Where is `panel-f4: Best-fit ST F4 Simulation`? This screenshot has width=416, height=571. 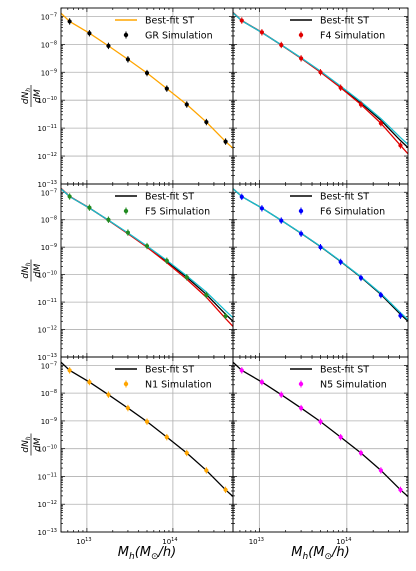
panel-f4: Best-fit ST F4 Simulation is located at coordinates (320, 96).